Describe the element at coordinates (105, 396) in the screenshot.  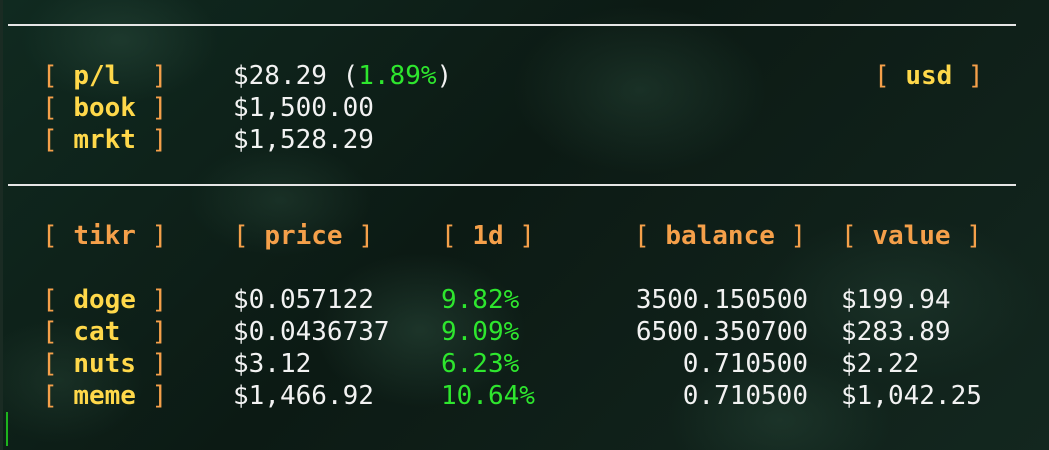
I see `row-tikr-meme: [ meme ]` at that location.